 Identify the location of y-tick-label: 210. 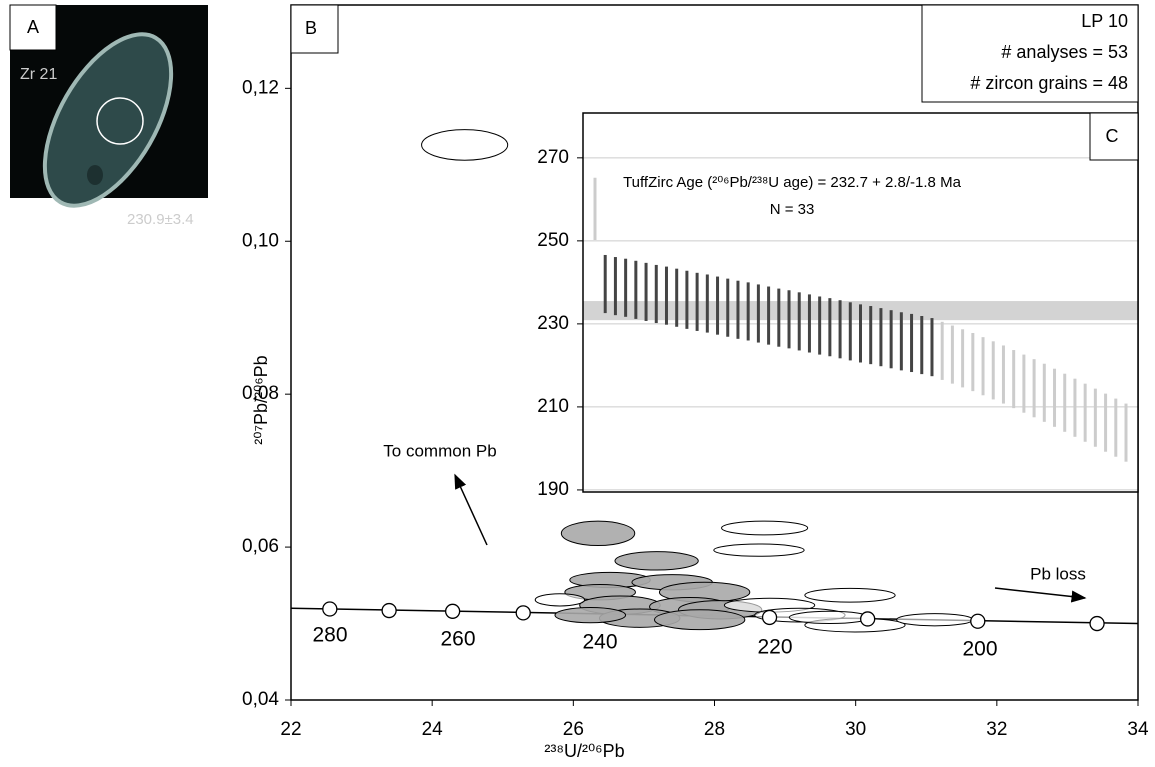
(553, 406).